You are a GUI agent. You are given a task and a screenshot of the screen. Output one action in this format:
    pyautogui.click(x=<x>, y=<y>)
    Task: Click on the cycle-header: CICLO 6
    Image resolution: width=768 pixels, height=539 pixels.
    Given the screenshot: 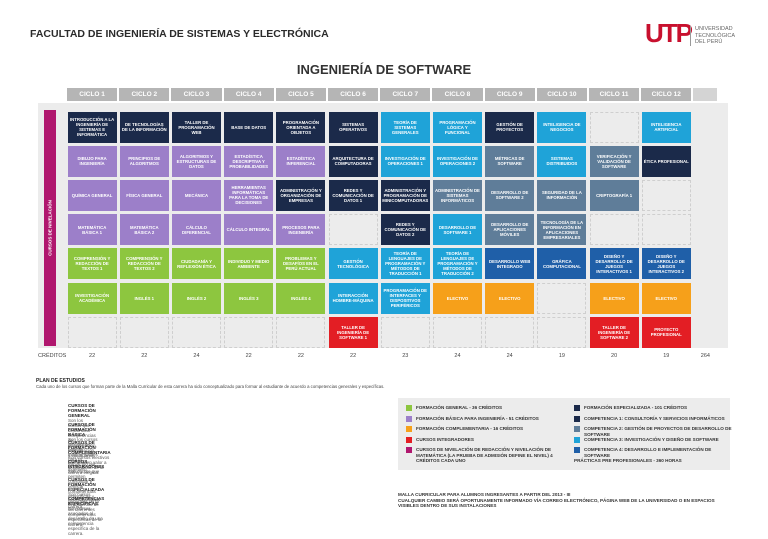 What is the action you would take?
    pyautogui.click(x=353, y=94)
    